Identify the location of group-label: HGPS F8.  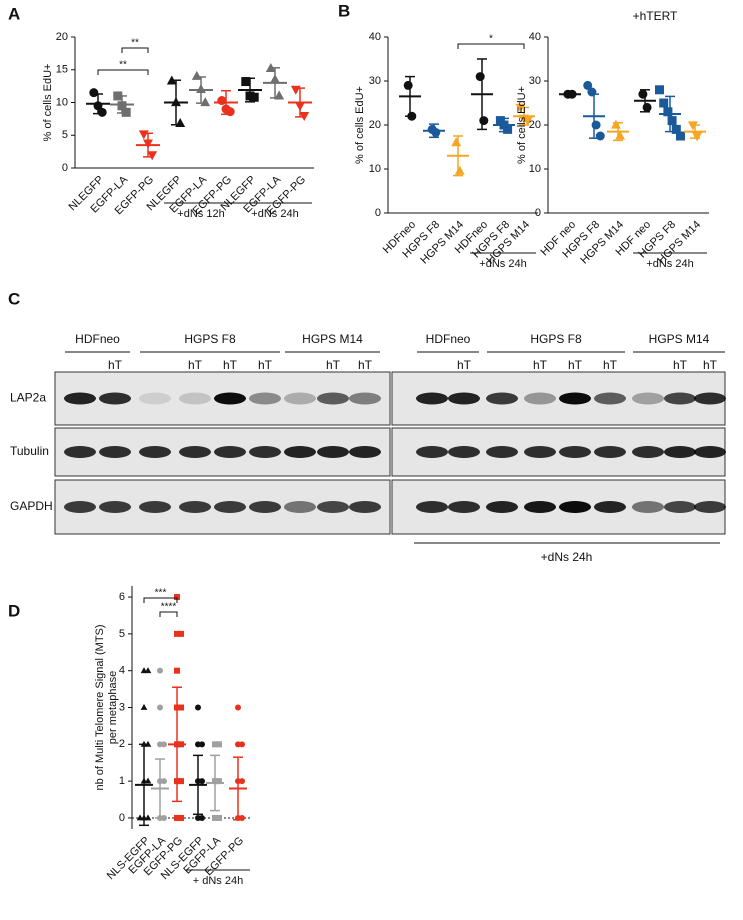
(556, 339).